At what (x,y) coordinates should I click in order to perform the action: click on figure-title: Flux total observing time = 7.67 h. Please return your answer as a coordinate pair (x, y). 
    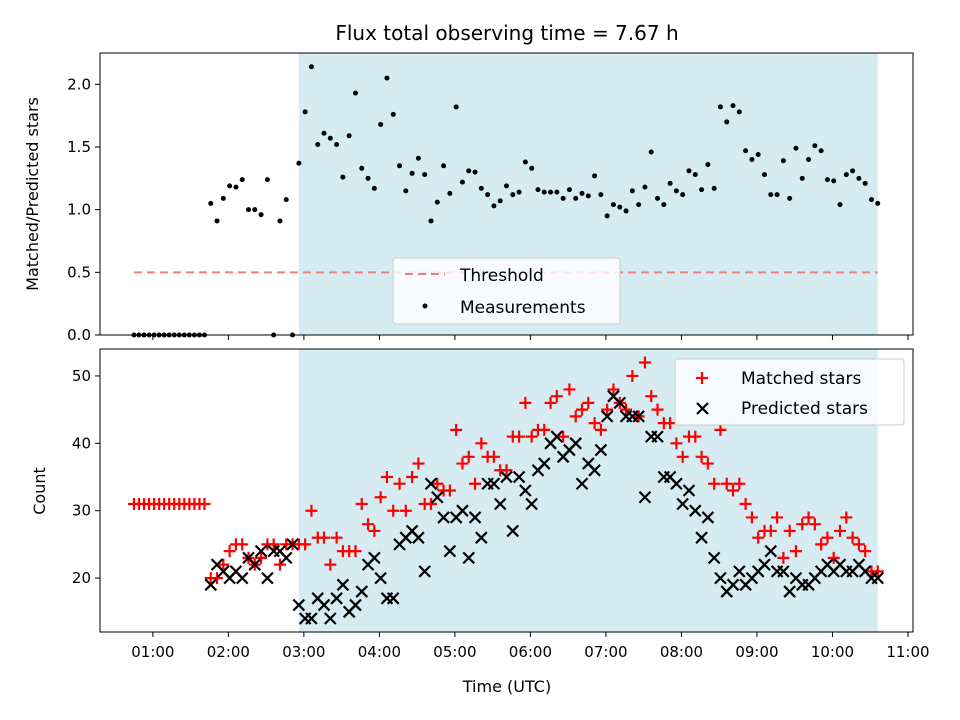
    Looking at the image, I should click on (506, 33).